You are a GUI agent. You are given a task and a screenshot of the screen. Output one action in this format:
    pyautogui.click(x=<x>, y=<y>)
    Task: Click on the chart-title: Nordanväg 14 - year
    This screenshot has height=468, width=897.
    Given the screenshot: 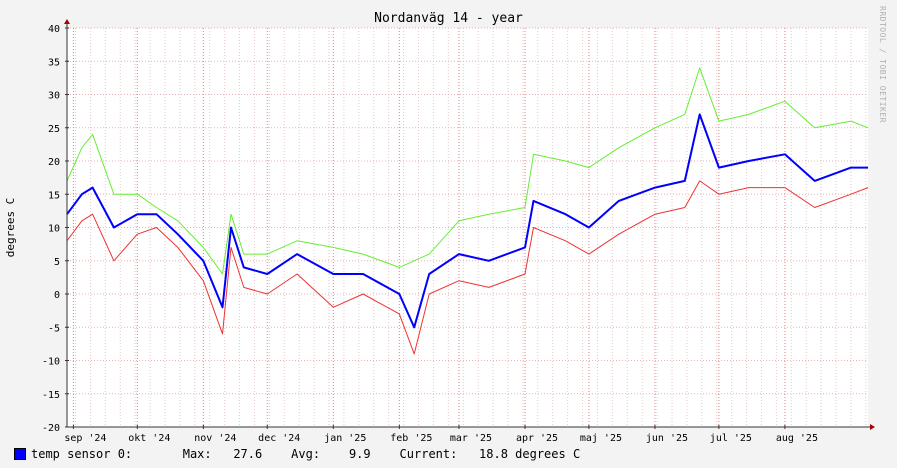 What is the action you would take?
    pyautogui.click(x=448, y=18)
    